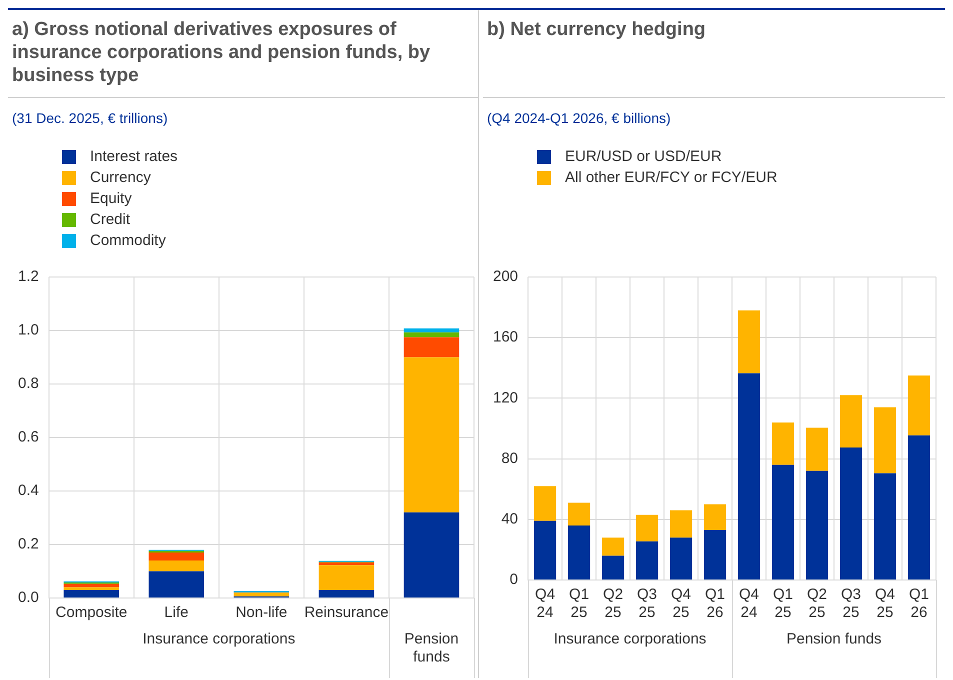 The width and height of the screenshot is (953, 680). What do you see at coordinates (505, 277) in the screenshot?
I see `y-tick-label: 200` at bounding box center [505, 277].